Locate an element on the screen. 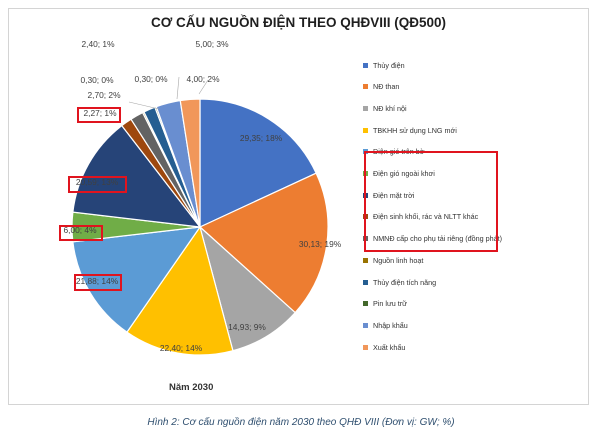 Image resolution: width=602 pixels, height=439 pixels. legend-label: Xuất khẩu is located at coordinates (389, 347).